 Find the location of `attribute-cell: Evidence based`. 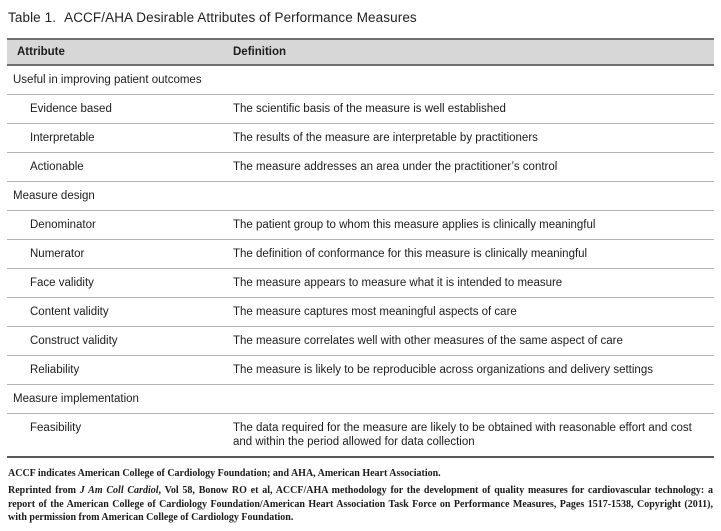

attribute-cell: Evidence based is located at coordinates (71, 109).